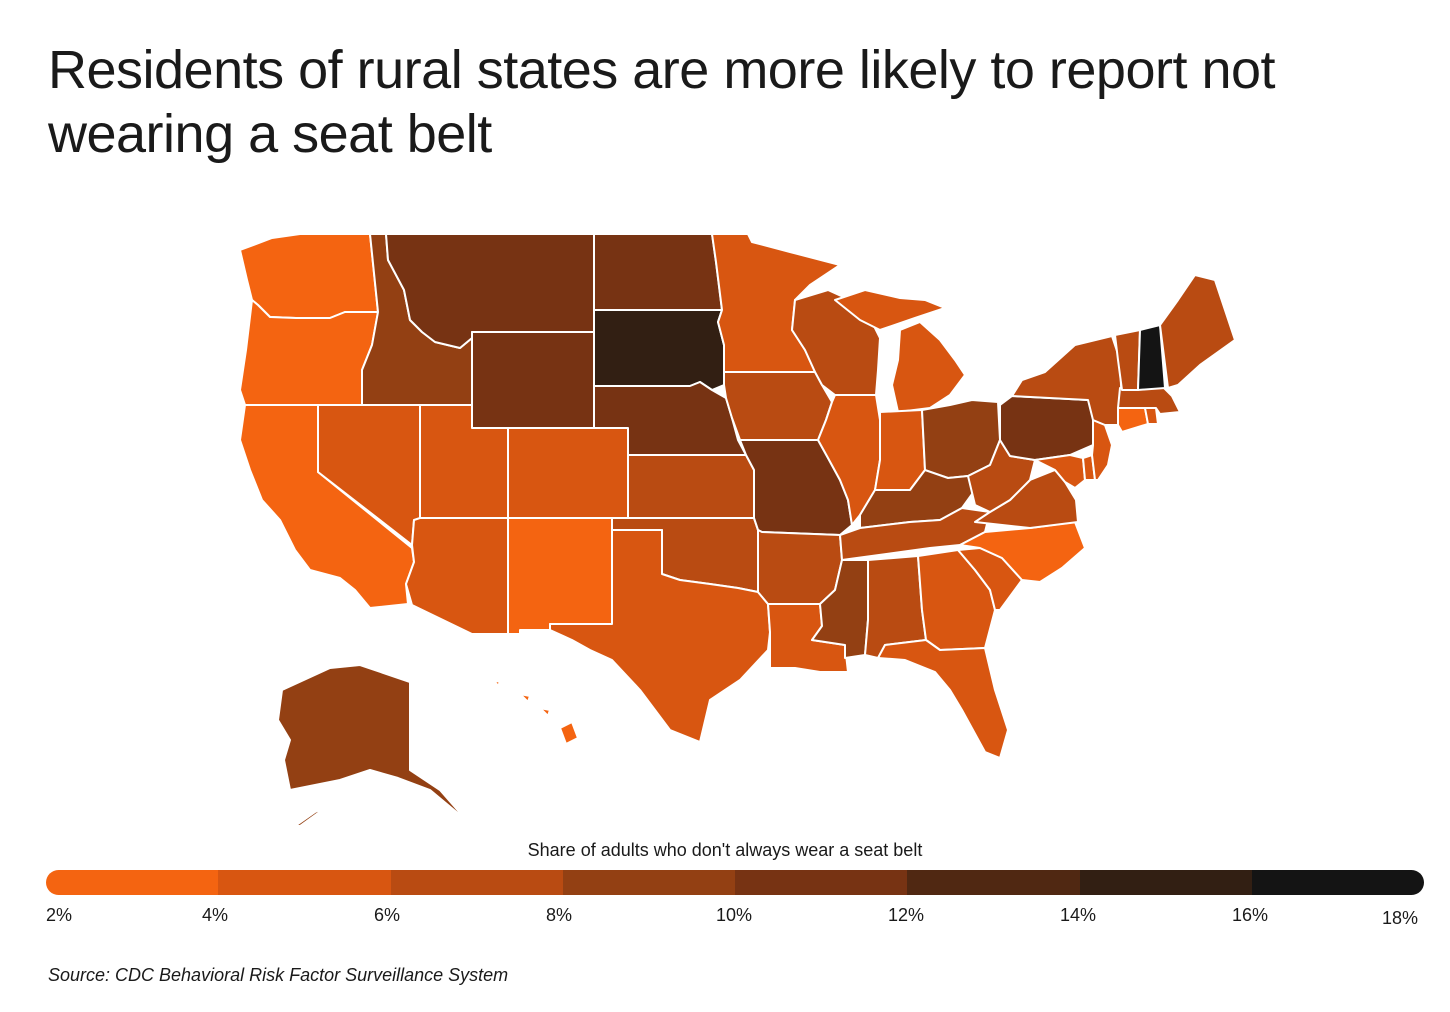  I want to click on state-vt, so click(1127, 360).